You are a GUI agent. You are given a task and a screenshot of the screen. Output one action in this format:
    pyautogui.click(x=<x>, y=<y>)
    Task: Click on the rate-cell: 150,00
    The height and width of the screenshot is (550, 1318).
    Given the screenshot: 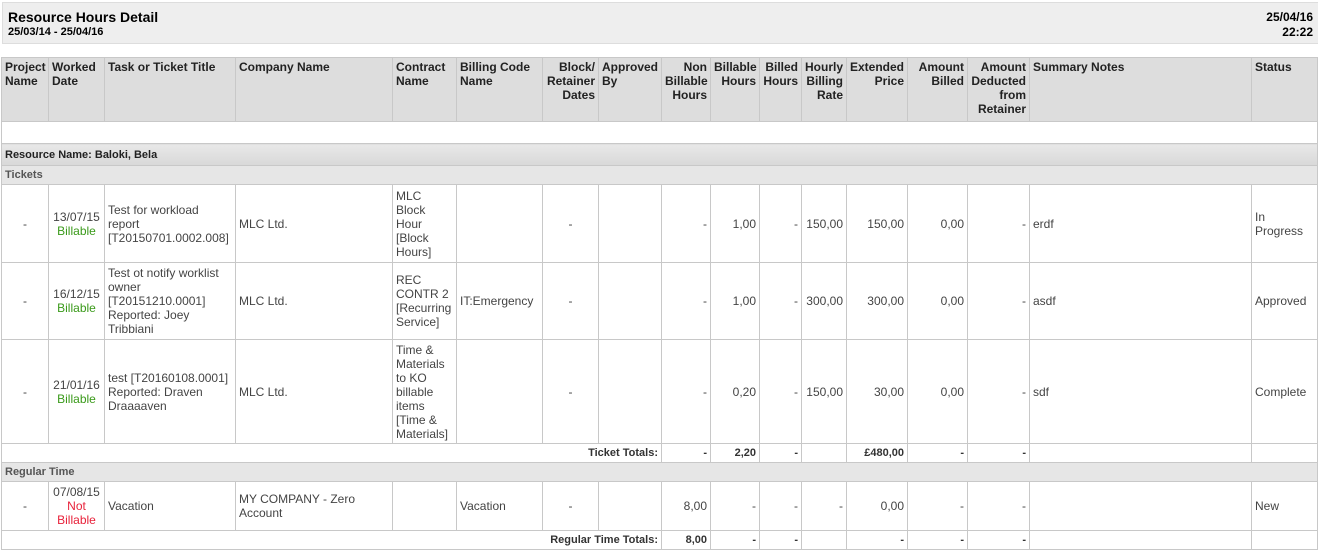 What is the action you would take?
    pyautogui.click(x=824, y=391)
    